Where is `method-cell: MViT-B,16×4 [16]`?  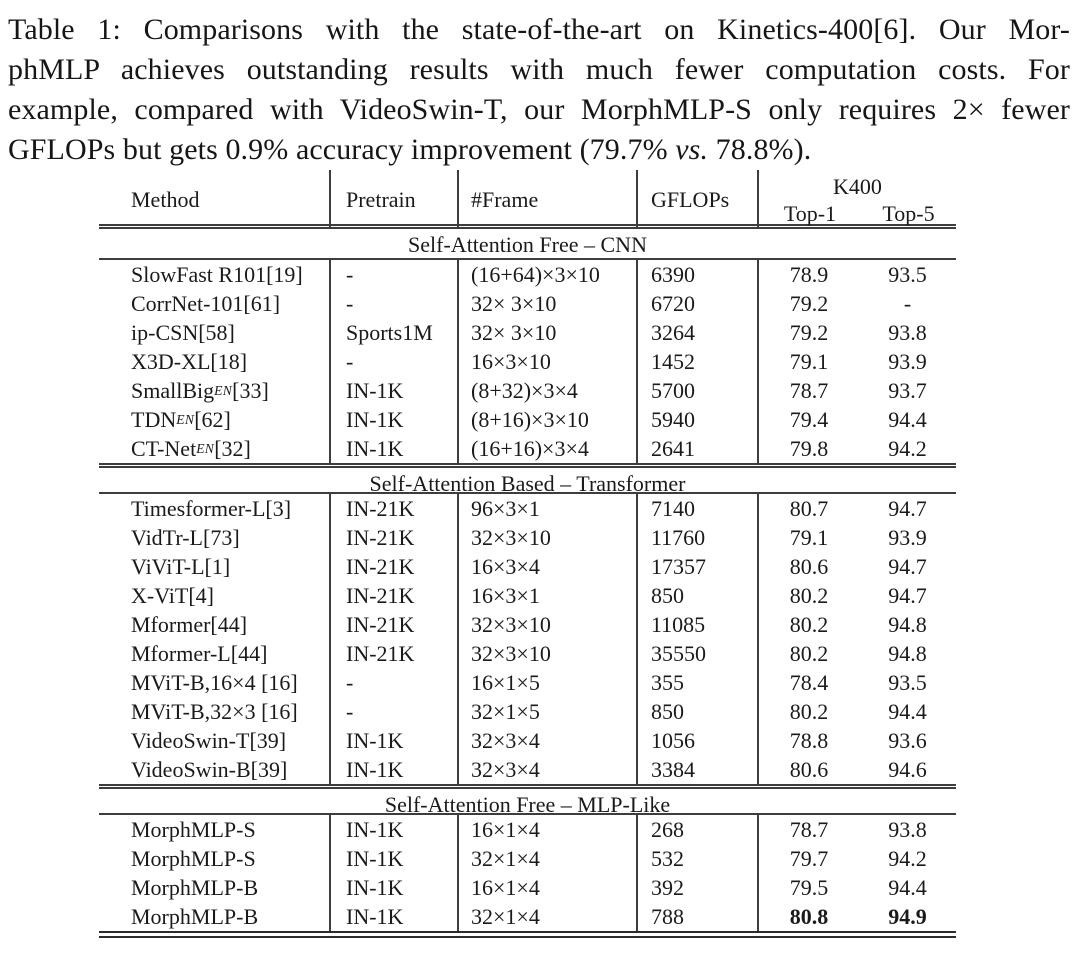 method-cell: MViT-B,16×4 [16] is located at coordinates (214, 682).